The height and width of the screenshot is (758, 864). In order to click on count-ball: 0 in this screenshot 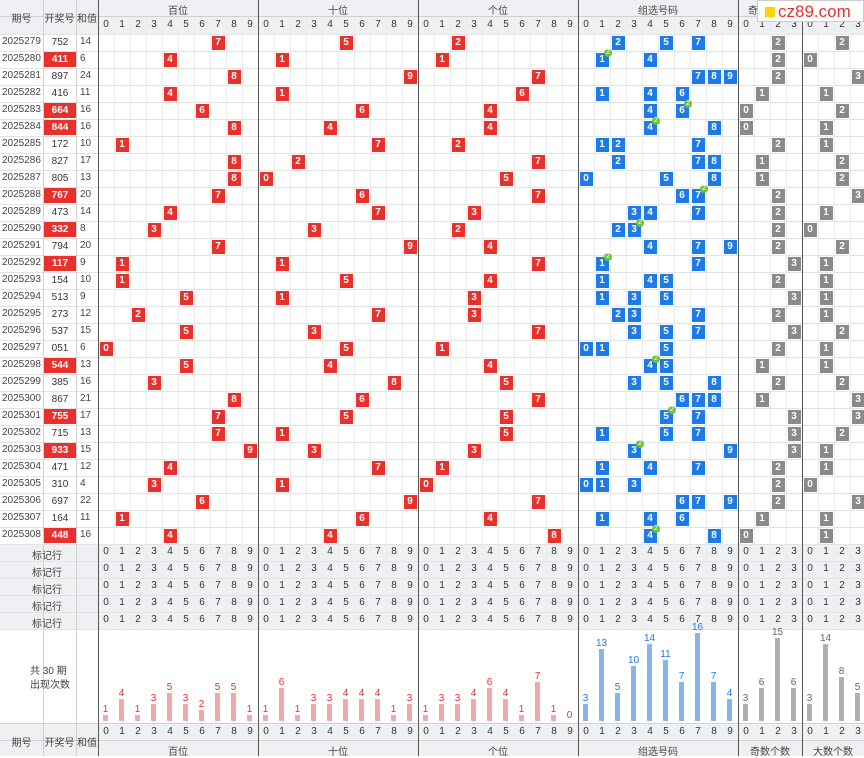, I will do `click(810, 485)`.